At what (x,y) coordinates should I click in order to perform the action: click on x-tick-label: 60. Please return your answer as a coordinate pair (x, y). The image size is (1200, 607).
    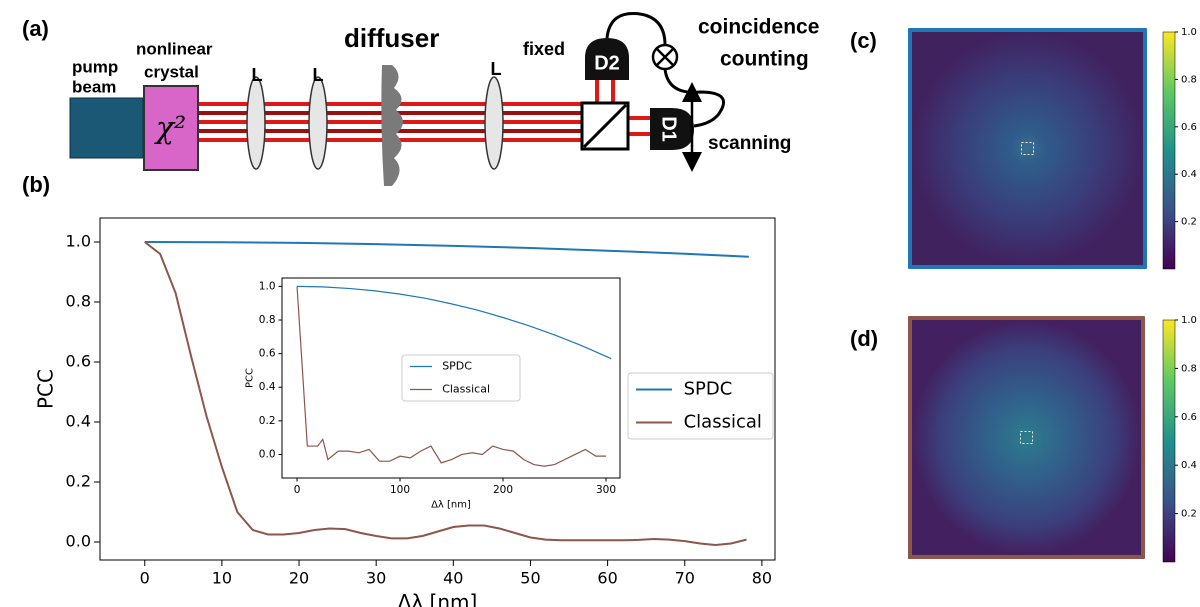
    Looking at the image, I should click on (607, 577).